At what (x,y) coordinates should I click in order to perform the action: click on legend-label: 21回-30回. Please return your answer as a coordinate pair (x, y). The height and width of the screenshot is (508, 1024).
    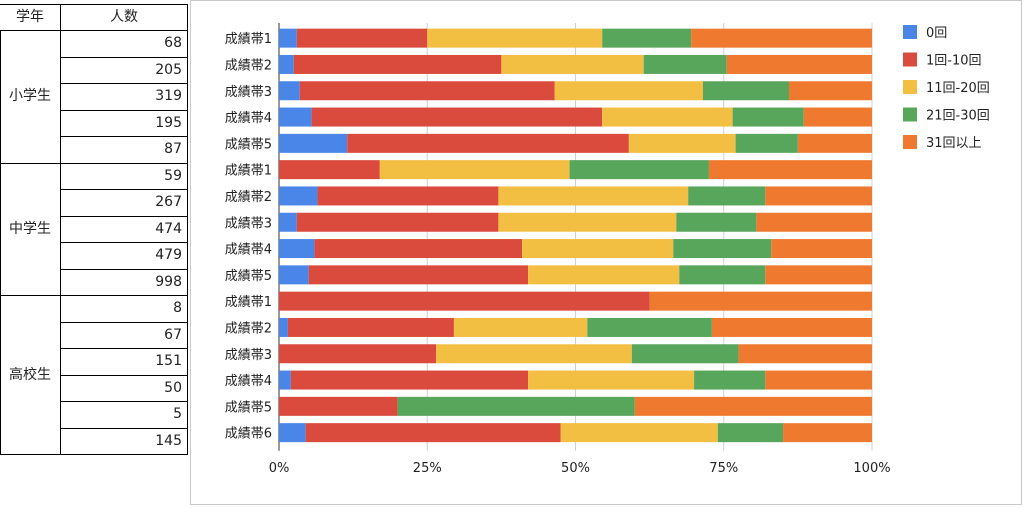
    Looking at the image, I should click on (958, 116).